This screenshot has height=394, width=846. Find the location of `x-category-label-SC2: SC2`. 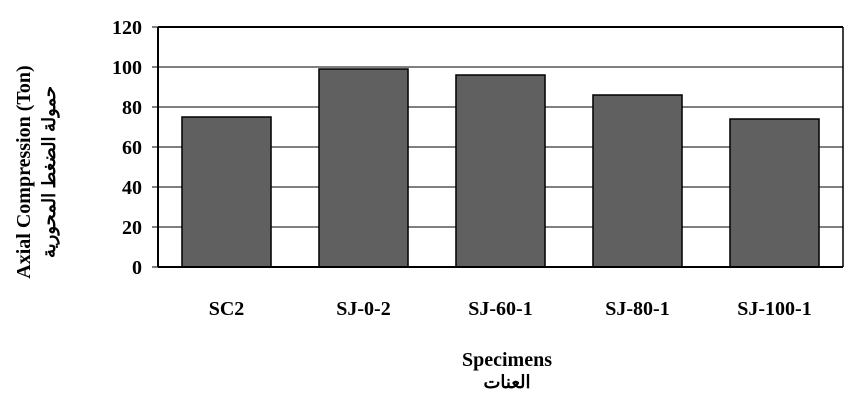

x-category-label-SC2: SC2 is located at coordinates (227, 309).